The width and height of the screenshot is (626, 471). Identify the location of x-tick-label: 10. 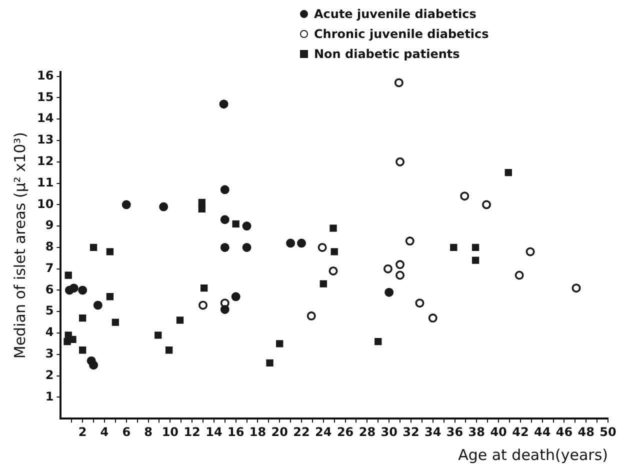
(170, 431).